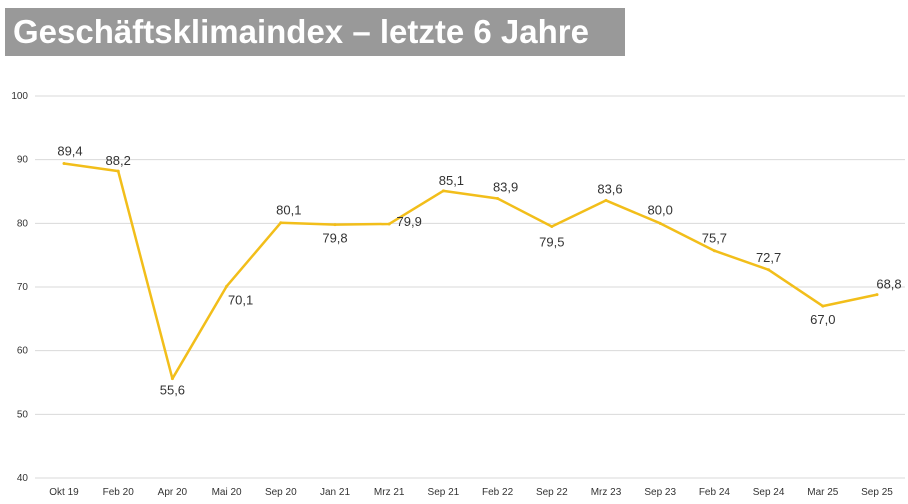 This screenshot has width=908, height=504. Describe the element at coordinates (606, 492) in the screenshot. I see `x-tick-label: Mrz 23` at that location.